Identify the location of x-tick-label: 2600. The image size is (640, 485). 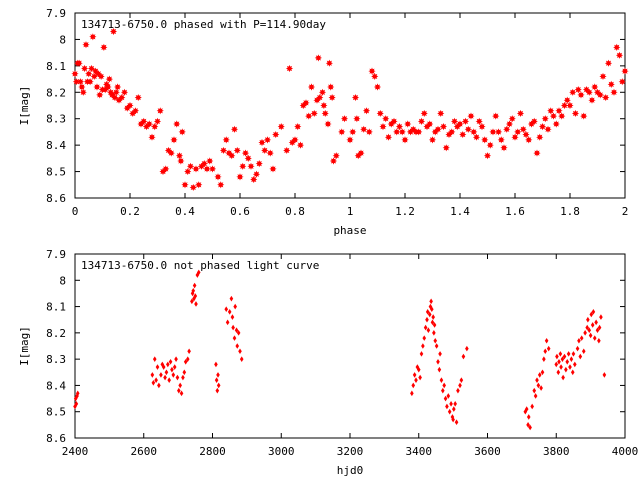
(144, 451).